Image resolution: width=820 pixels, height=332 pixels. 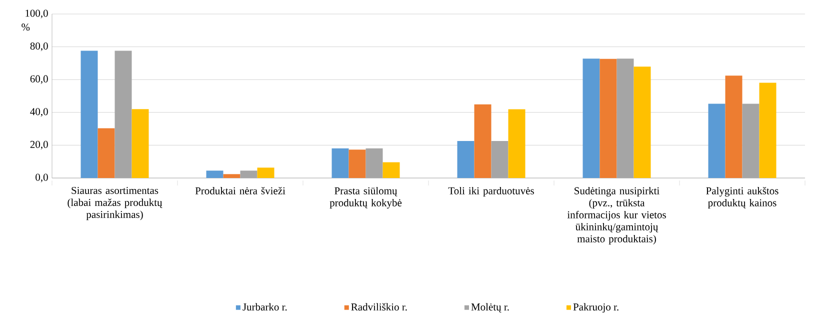 I want to click on x-tick-label: Produktai nėra švieži, so click(x=240, y=190).